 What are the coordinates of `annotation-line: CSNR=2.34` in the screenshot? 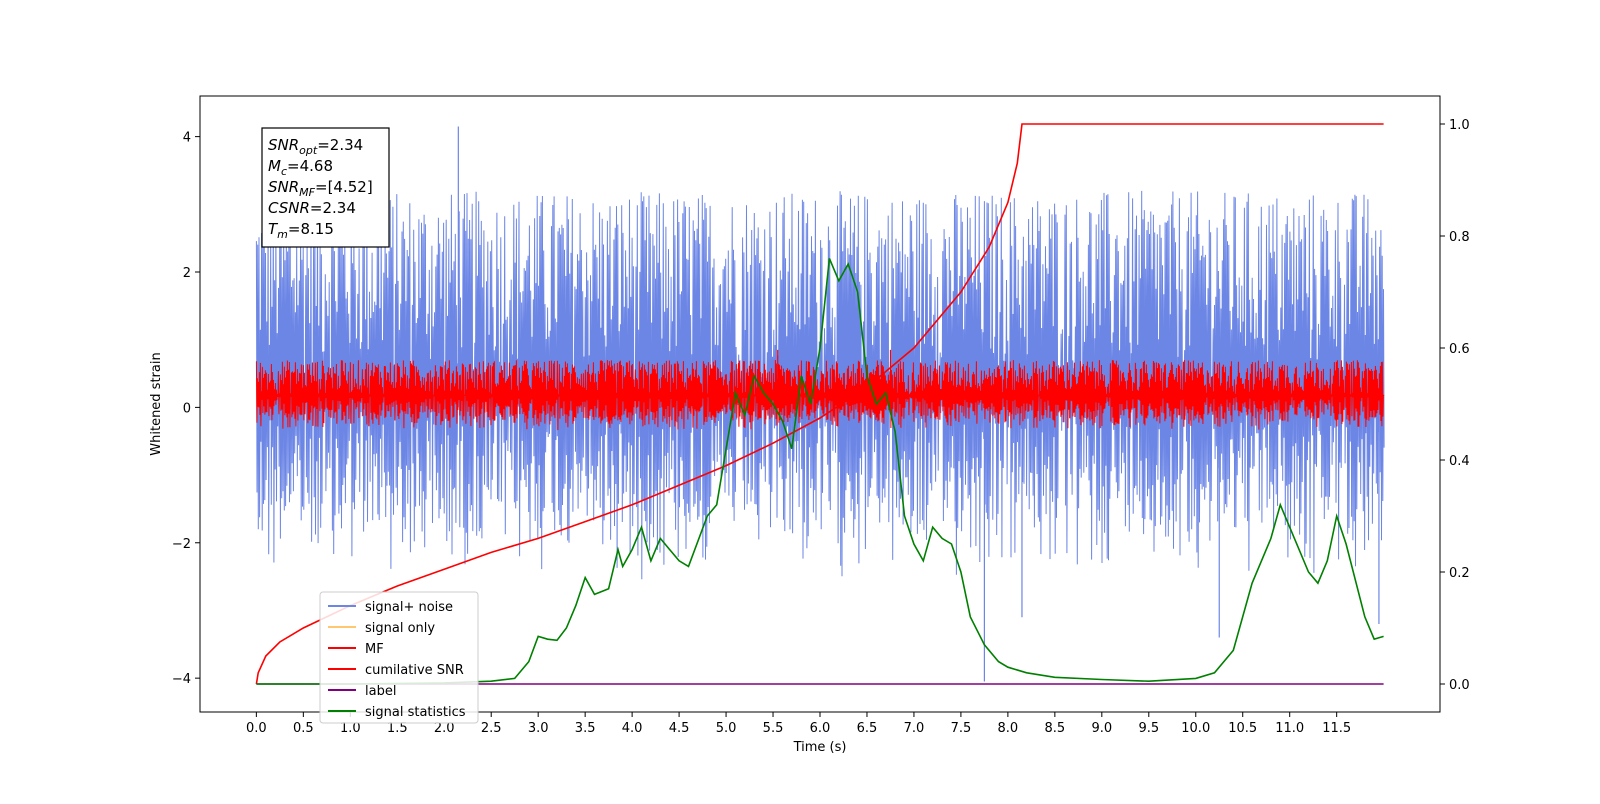 It's located at (312, 208).